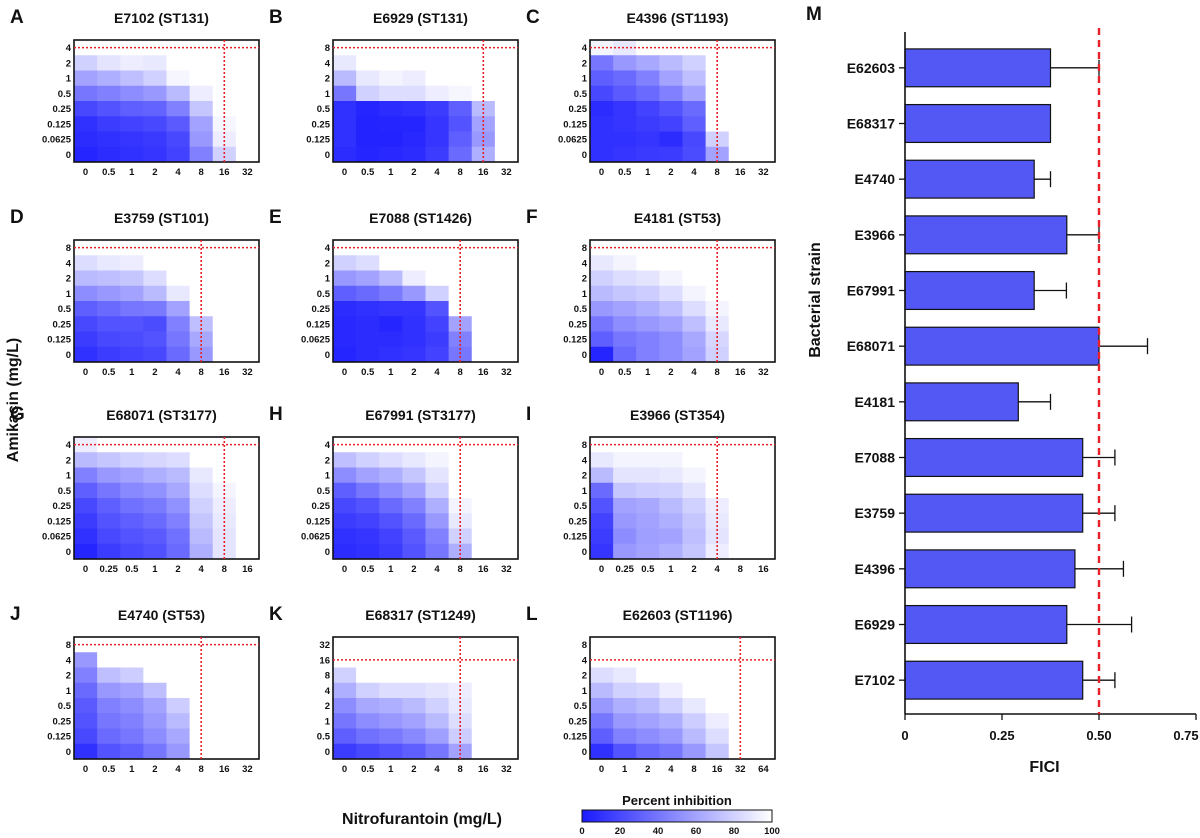 The height and width of the screenshot is (838, 1200). Describe the element at coordinates (316, 340) in the screenshot. I see `y-tick-label: 0.0625` at that location.